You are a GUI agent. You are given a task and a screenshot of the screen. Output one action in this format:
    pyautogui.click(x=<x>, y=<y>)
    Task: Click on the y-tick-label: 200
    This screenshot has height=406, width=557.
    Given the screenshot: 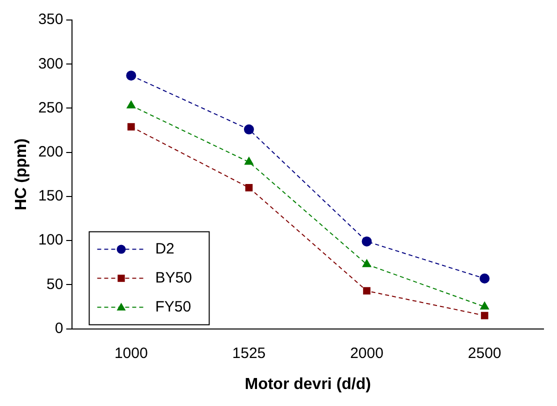 What is the action you would take?
    pyautogui.click(x=51, y=151)
    